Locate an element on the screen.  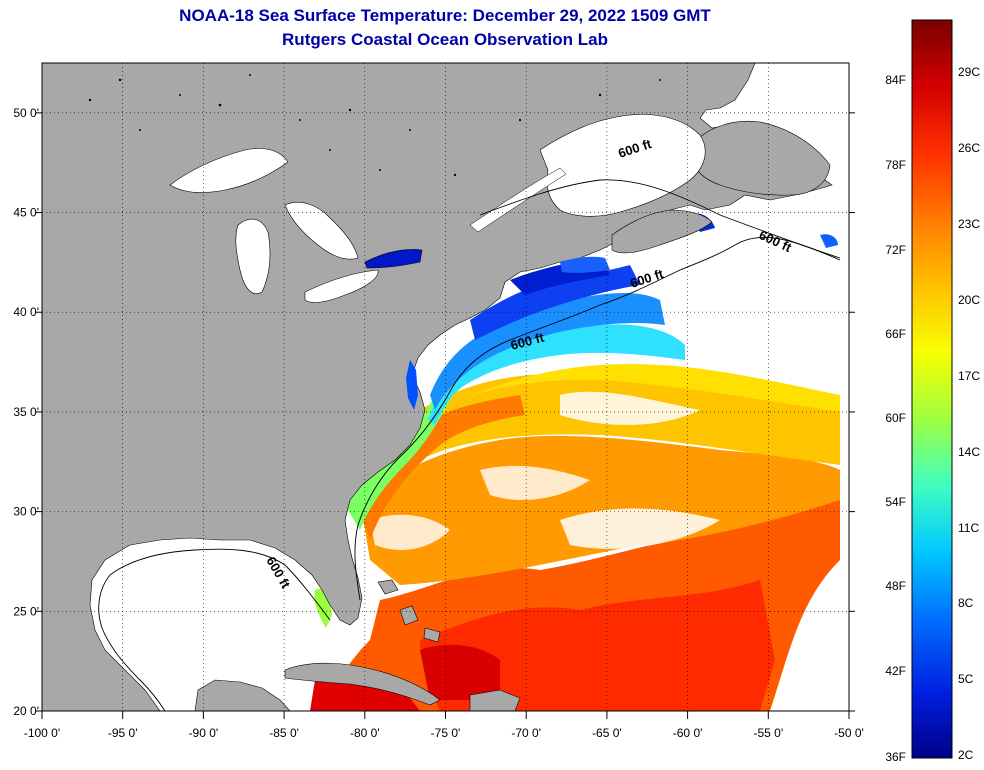
lon-tick-label: -60 0' is located at coordinates (688, 733).